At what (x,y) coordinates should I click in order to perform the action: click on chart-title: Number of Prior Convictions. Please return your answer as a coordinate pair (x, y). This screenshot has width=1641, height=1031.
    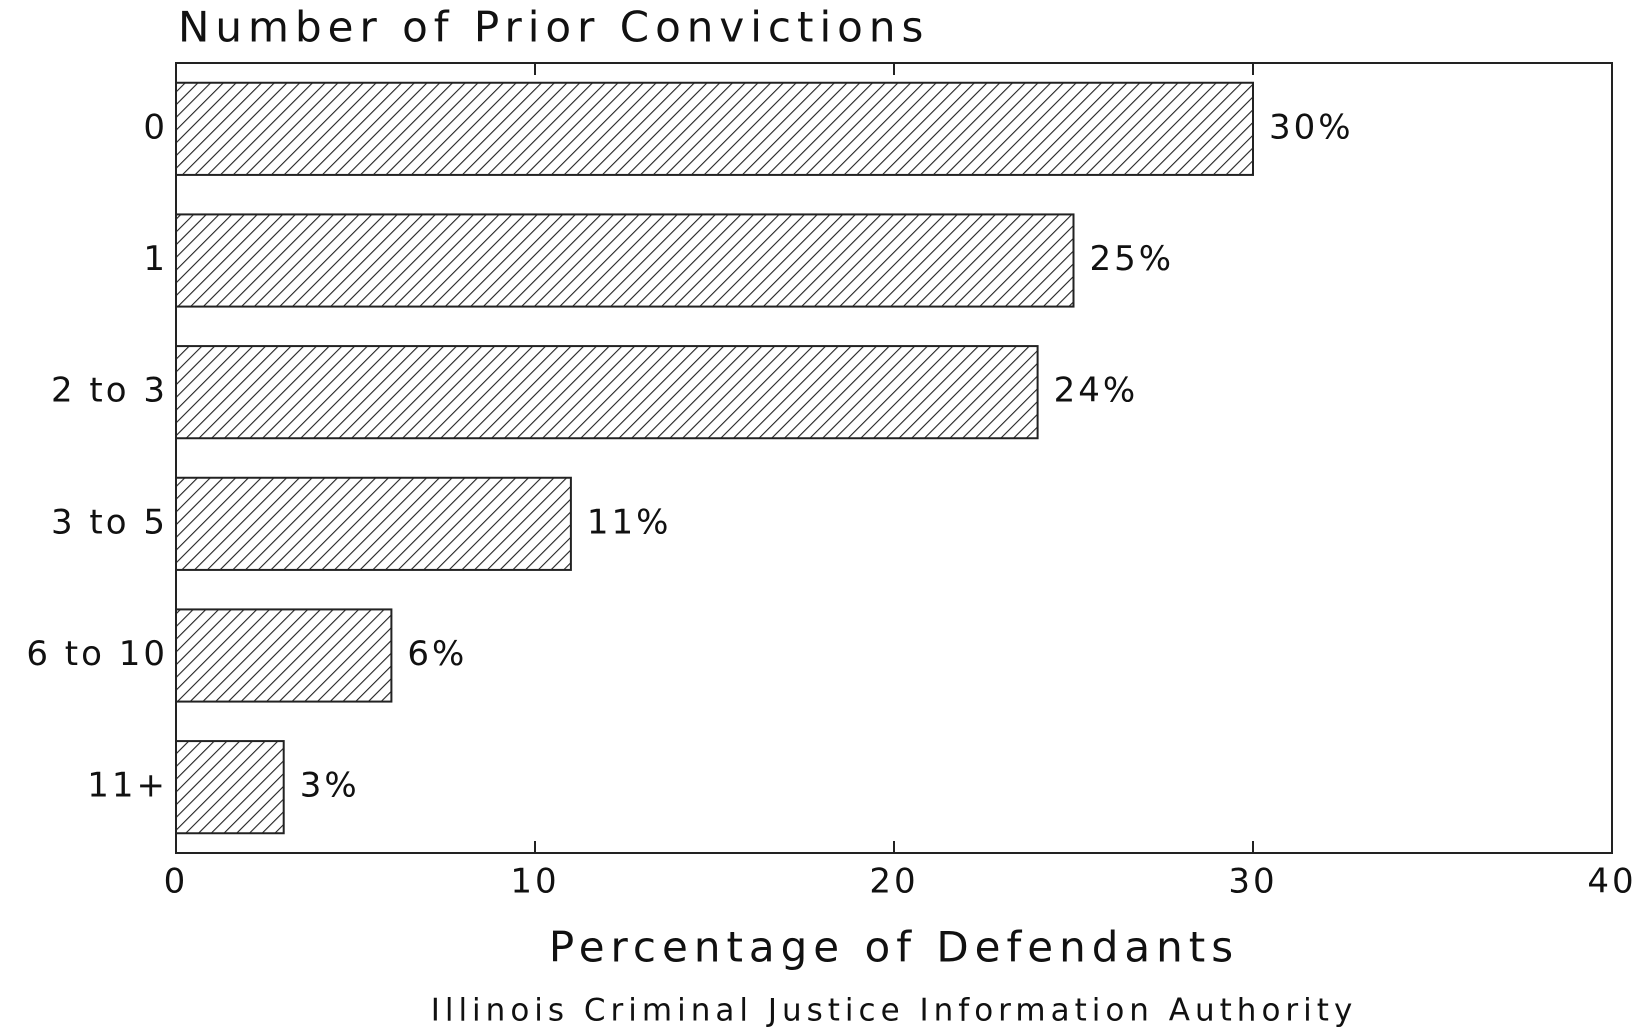
    Looking at the image, I should click on (553, 27).